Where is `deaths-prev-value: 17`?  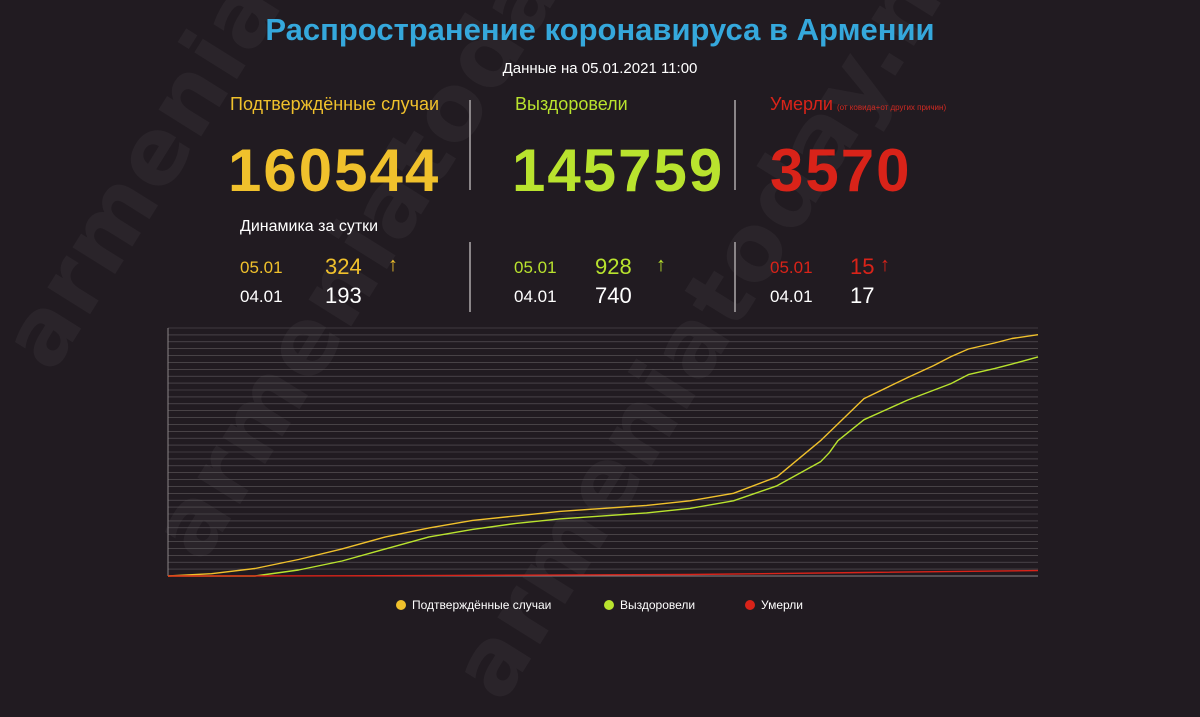 deaths-prev-value: 17 is located at coordinates (862, 295).